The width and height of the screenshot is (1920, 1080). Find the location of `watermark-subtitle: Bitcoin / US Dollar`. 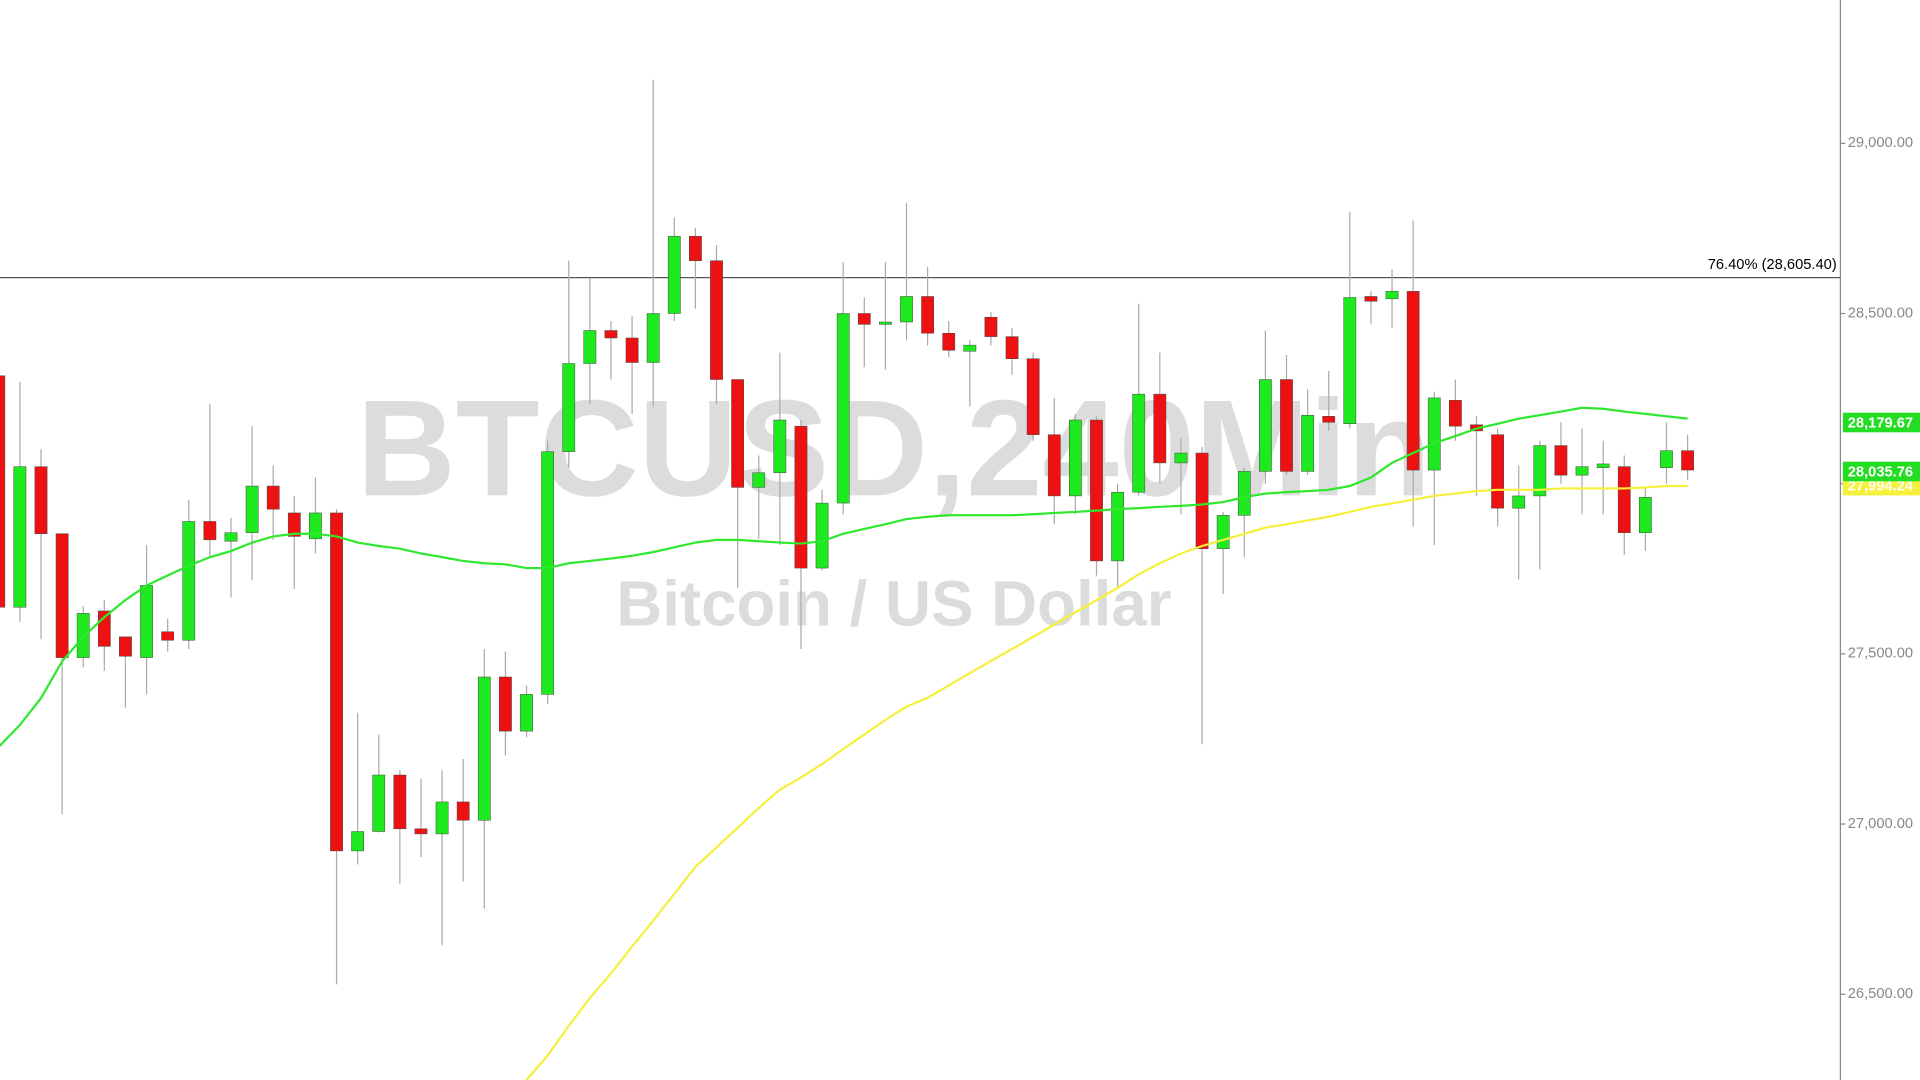

watermark-subtitle: Bitcoin / US Dollar is located at coordinates (893, 603).